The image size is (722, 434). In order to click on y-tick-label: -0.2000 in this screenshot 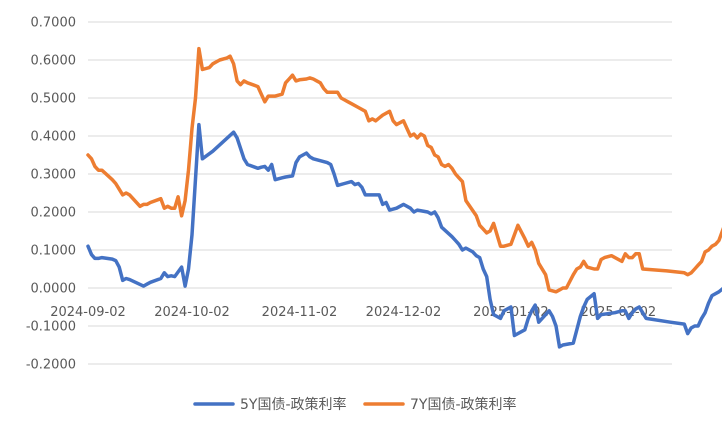, I will do `click(51, 365)`.